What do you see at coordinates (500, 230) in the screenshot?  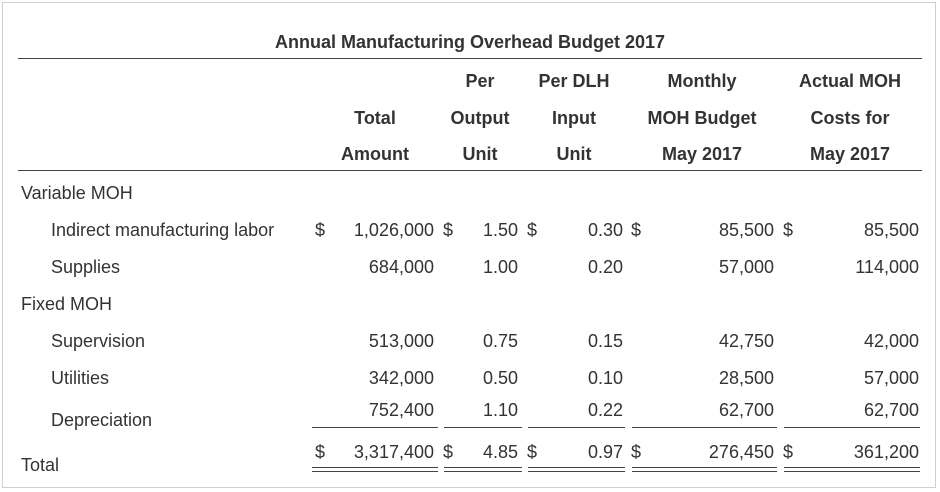 I see `cell-per-output: 1.50` at bounding box center [500, 230].